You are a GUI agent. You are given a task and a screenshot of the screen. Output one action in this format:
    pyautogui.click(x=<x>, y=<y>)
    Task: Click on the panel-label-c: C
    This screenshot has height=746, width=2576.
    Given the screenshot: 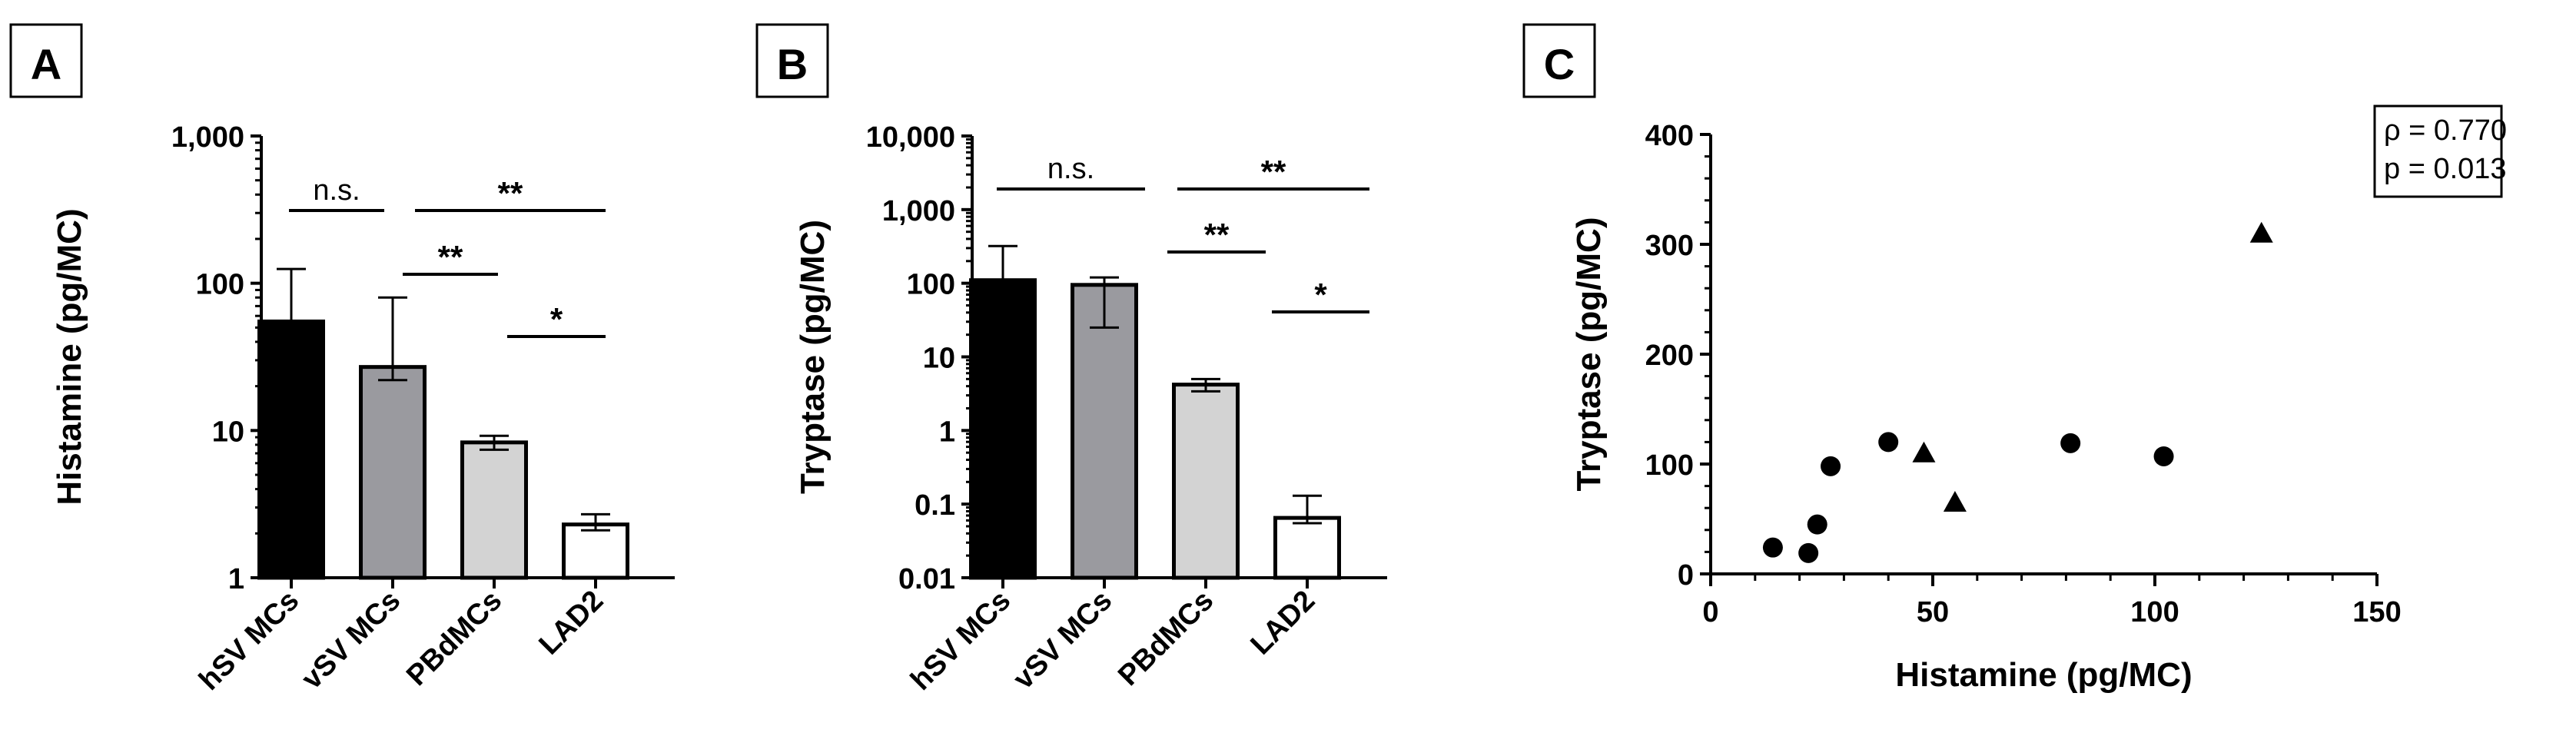 What is the action you would take?
    pyautogui.click(x=1559, y=60)
    